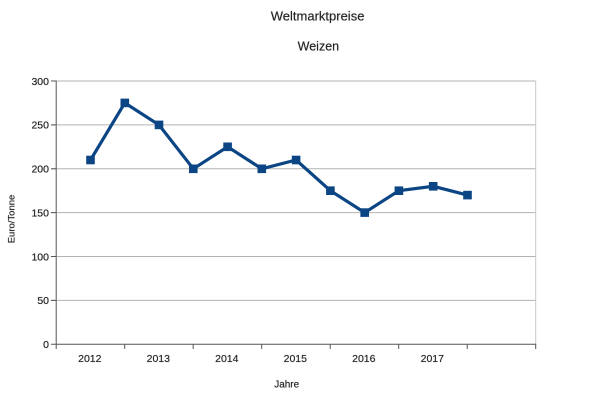 This screenshot has width=600, height=402. What do you see at coordinates (159, 359) in the screenshot?
I see `svg-text: 2013` at bounding box center [159, 359].